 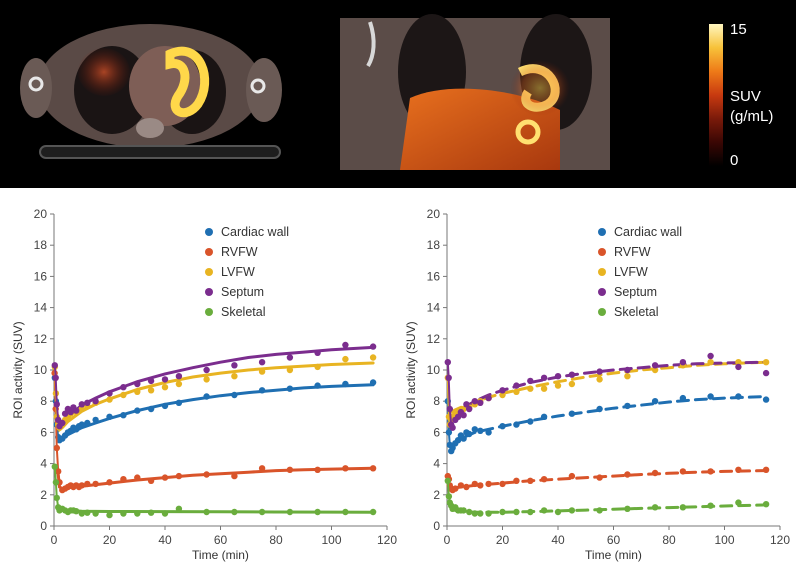 I want to click on axial-slice, so click(x=151, y=91).